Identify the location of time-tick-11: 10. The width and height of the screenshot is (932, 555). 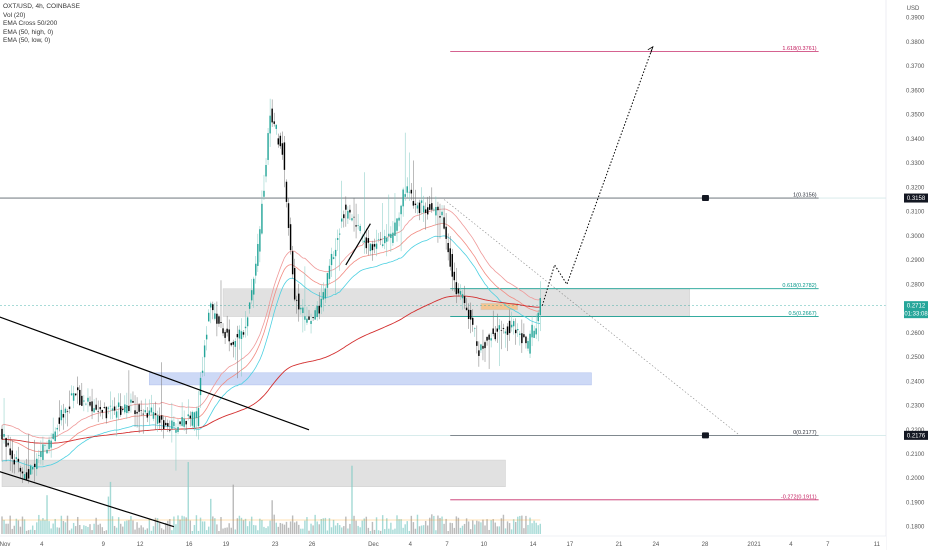
(484, 545).